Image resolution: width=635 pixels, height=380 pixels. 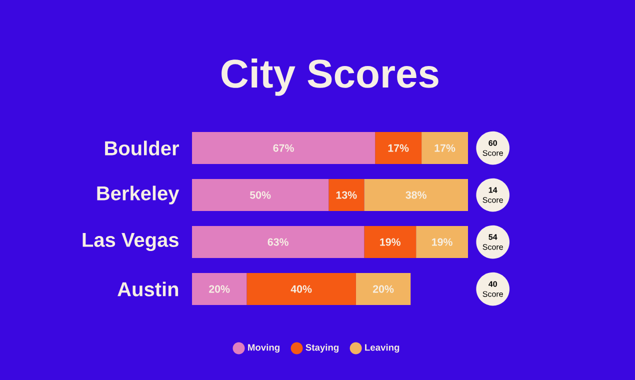 I want to click on data-label: 38%, so click(x=416, y=195).